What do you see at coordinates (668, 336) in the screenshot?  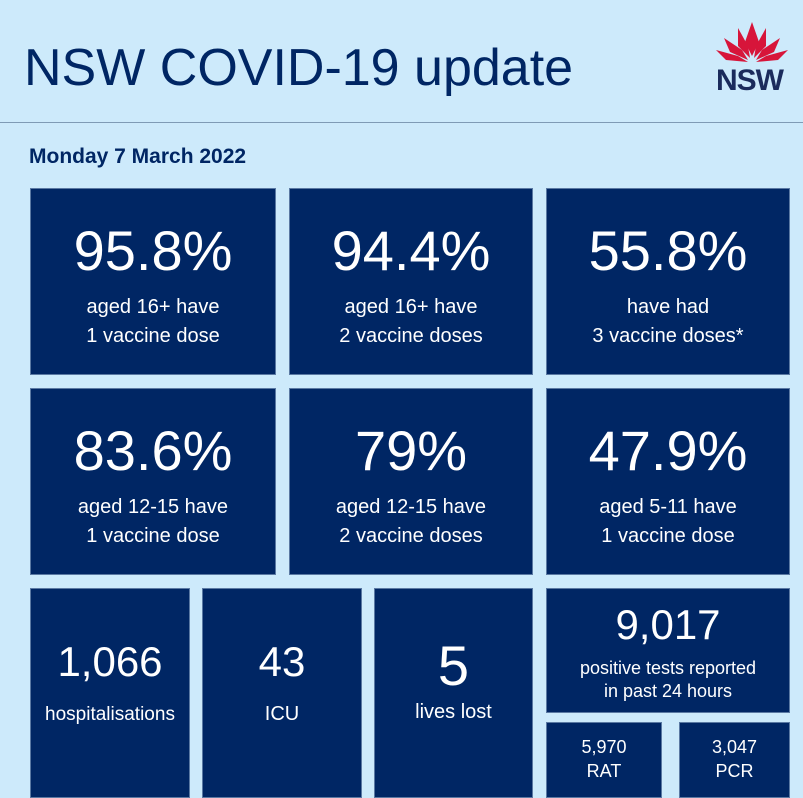 I see `stat-label: 3 vaccine doses*` at bounding box center [668, 336].